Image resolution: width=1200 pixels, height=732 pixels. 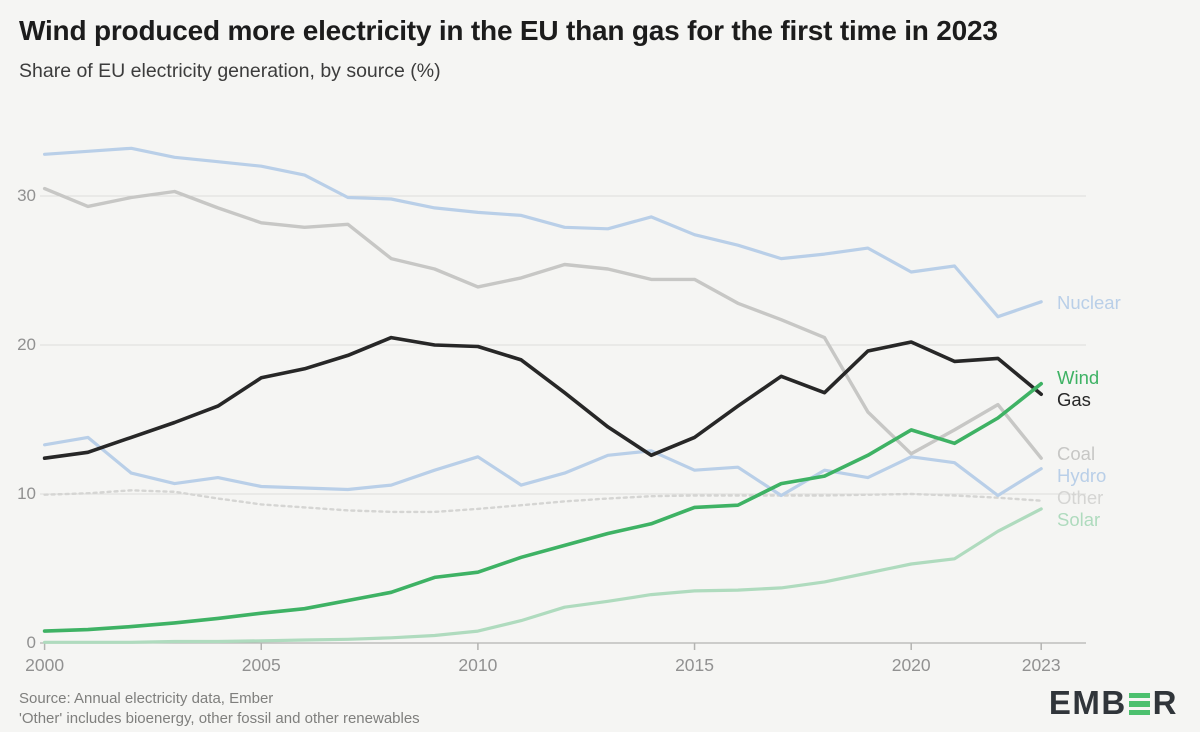 I want to click on series-label-wind: Wind, so click(x=1078, y=377).